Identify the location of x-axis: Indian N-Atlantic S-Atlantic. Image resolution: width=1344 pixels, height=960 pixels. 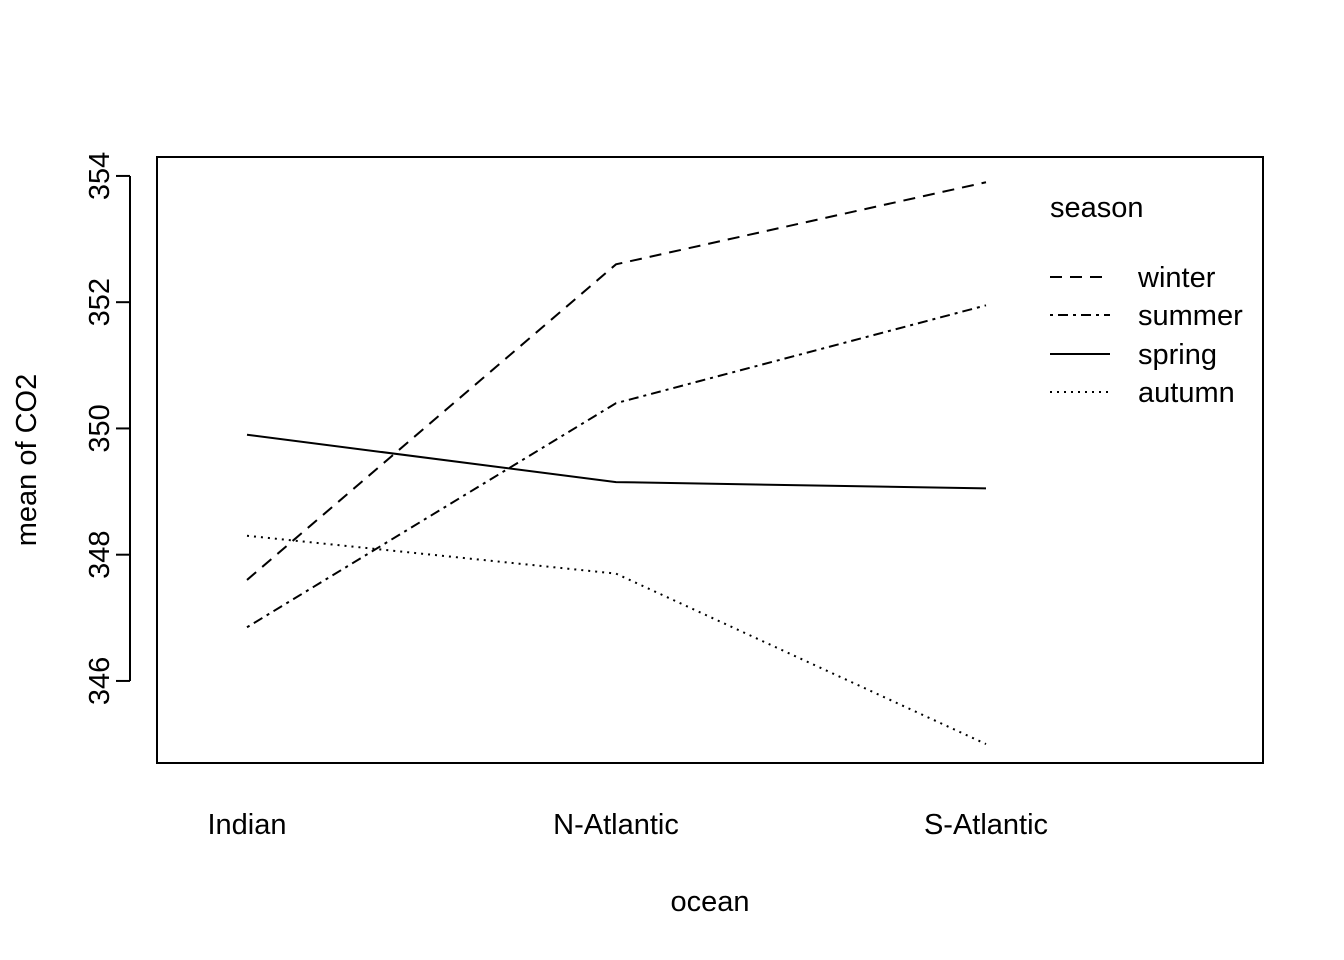
(627, 825).